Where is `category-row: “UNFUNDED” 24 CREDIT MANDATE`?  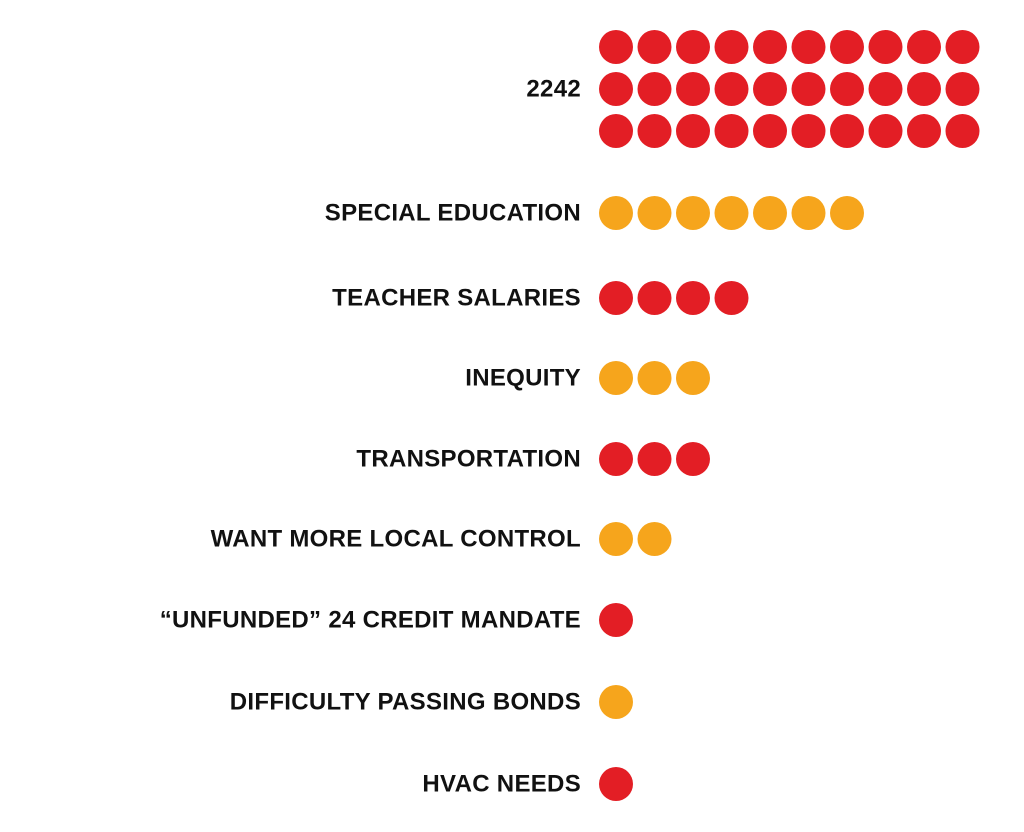 category-row: “UNFUNDED” 24 CREDIT MANDATE is located at coordinates (396, 620).